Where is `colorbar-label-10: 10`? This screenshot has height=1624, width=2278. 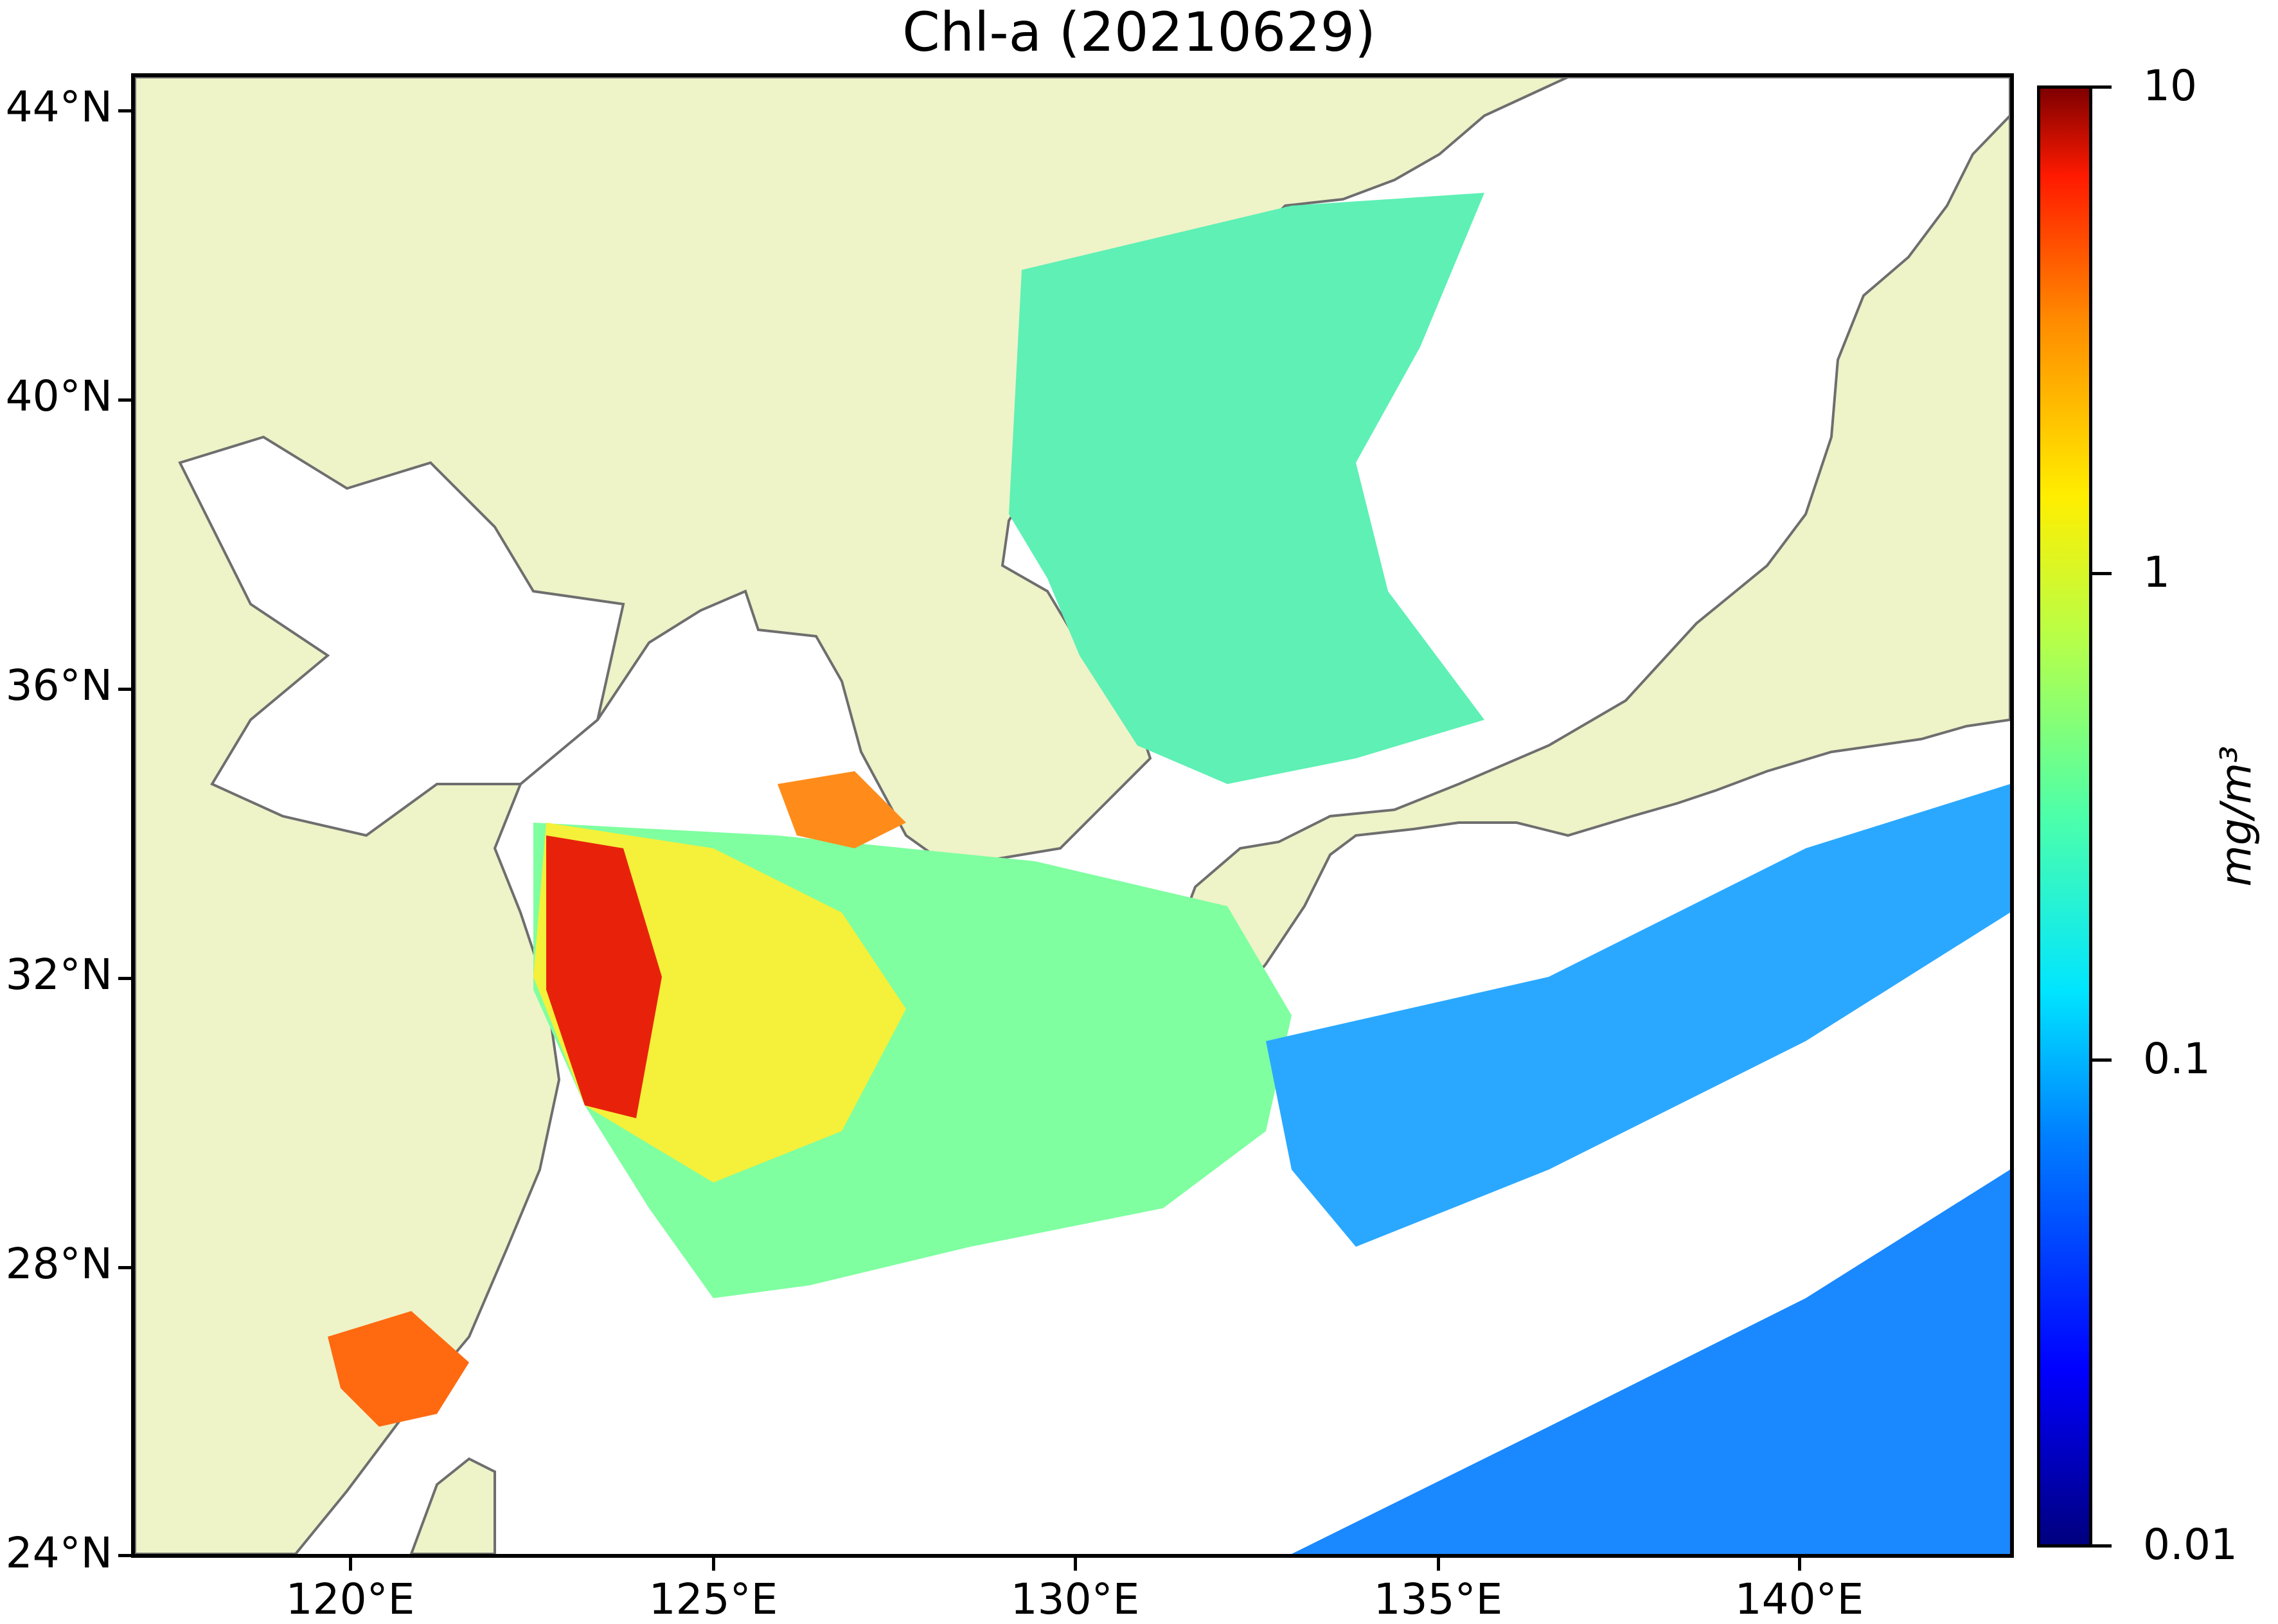
colorbar-label-10: 10 is located at coordinates (2170, 86).